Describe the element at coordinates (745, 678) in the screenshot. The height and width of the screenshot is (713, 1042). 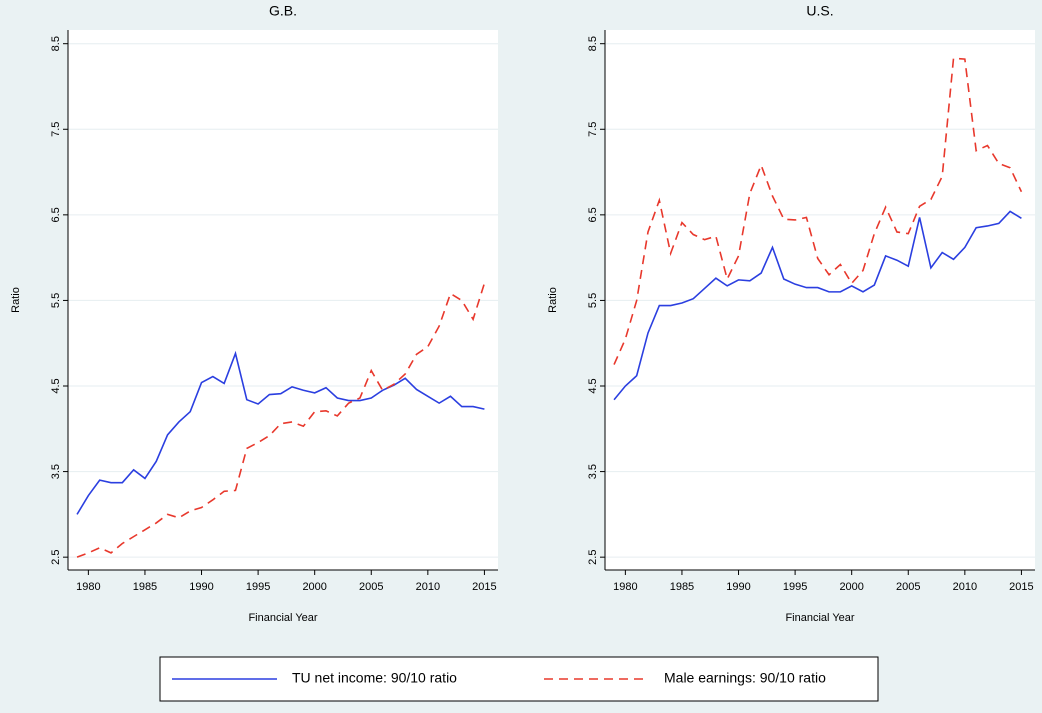
I see `legend-label: Male earnings: 90/10 ratio` at that location.